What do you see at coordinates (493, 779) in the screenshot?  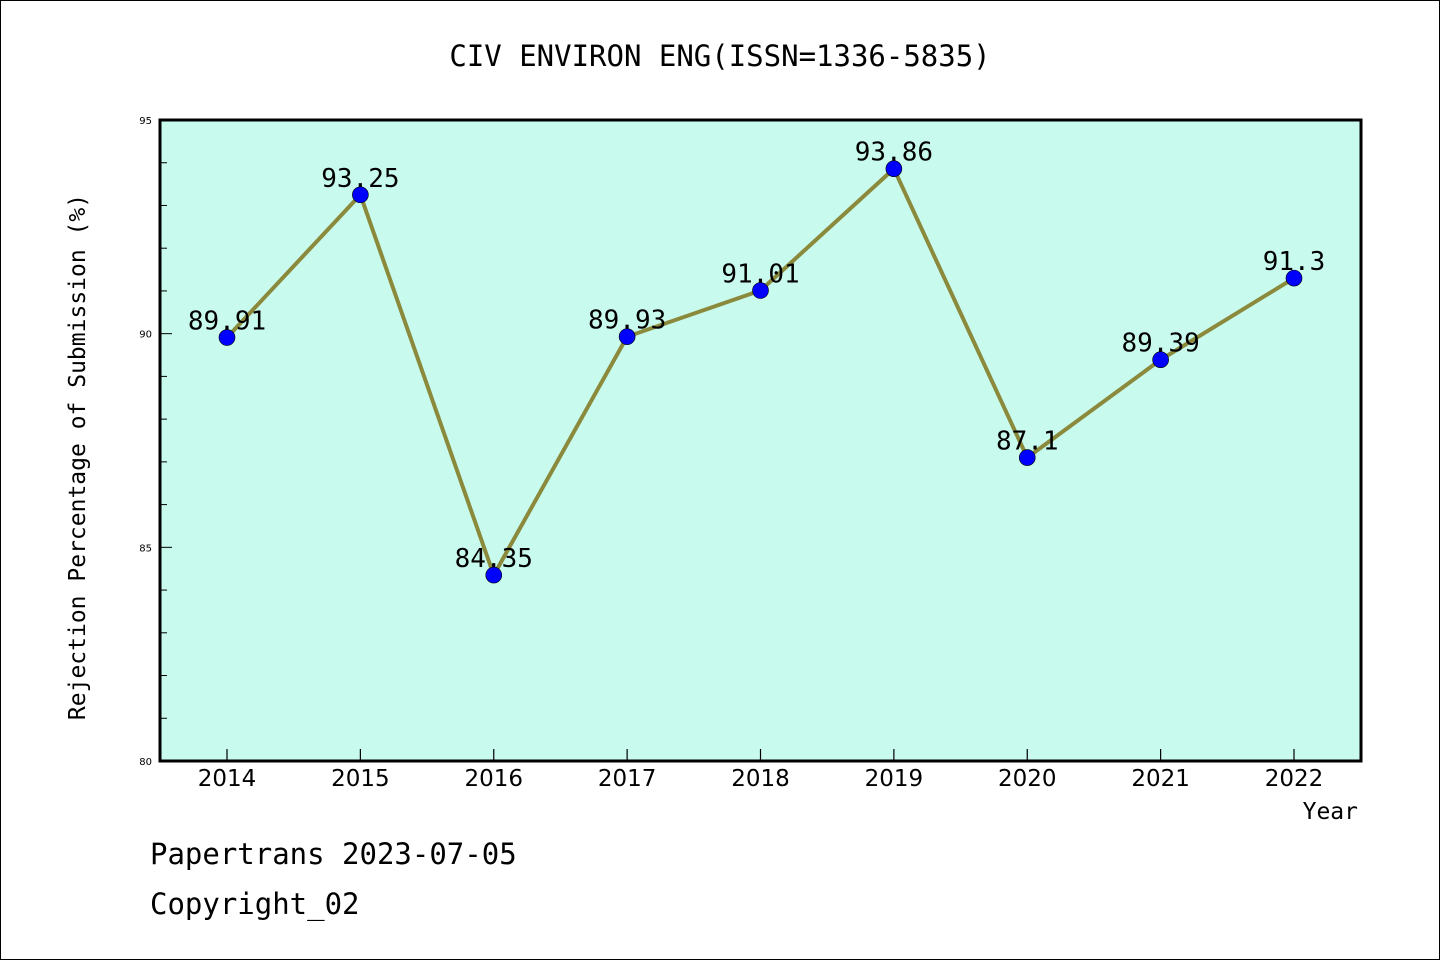 I see `x-tick-label: 2016` at bounding box center [493, 779].